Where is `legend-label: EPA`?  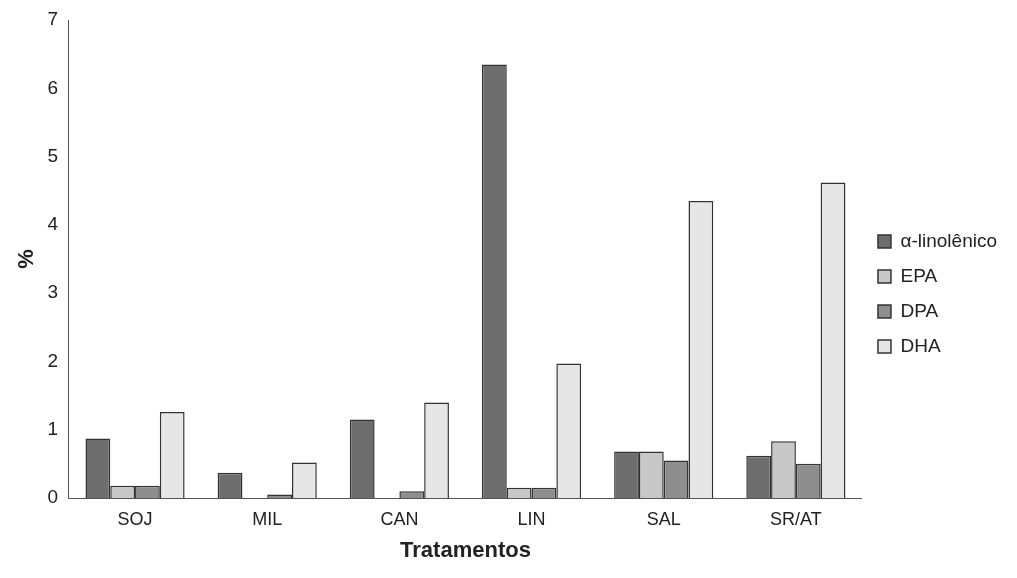 legend-label: EPA is located at coordinates (919, 275).